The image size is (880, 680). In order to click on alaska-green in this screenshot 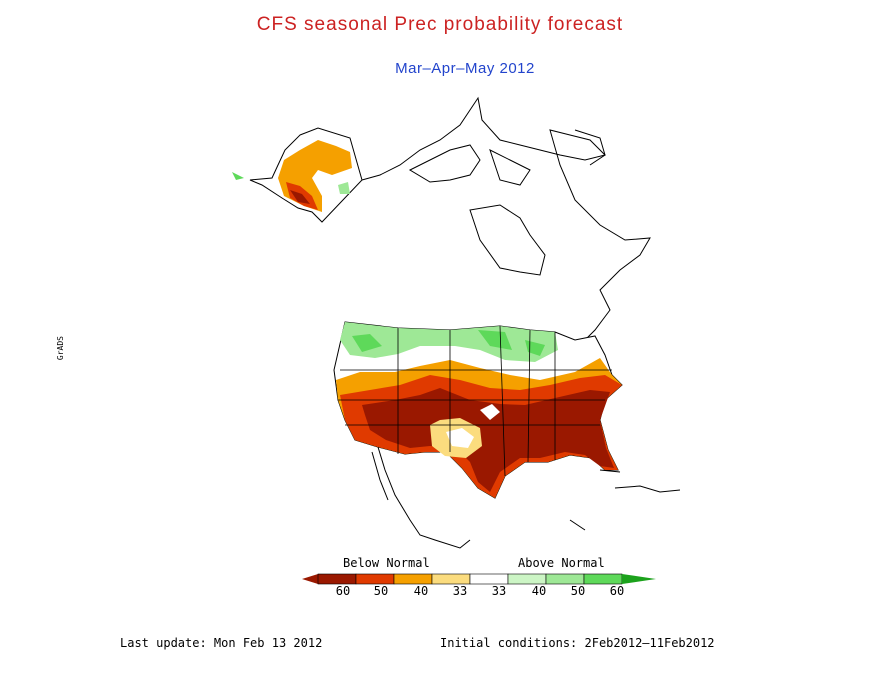, I will do `click(344, 188)`.